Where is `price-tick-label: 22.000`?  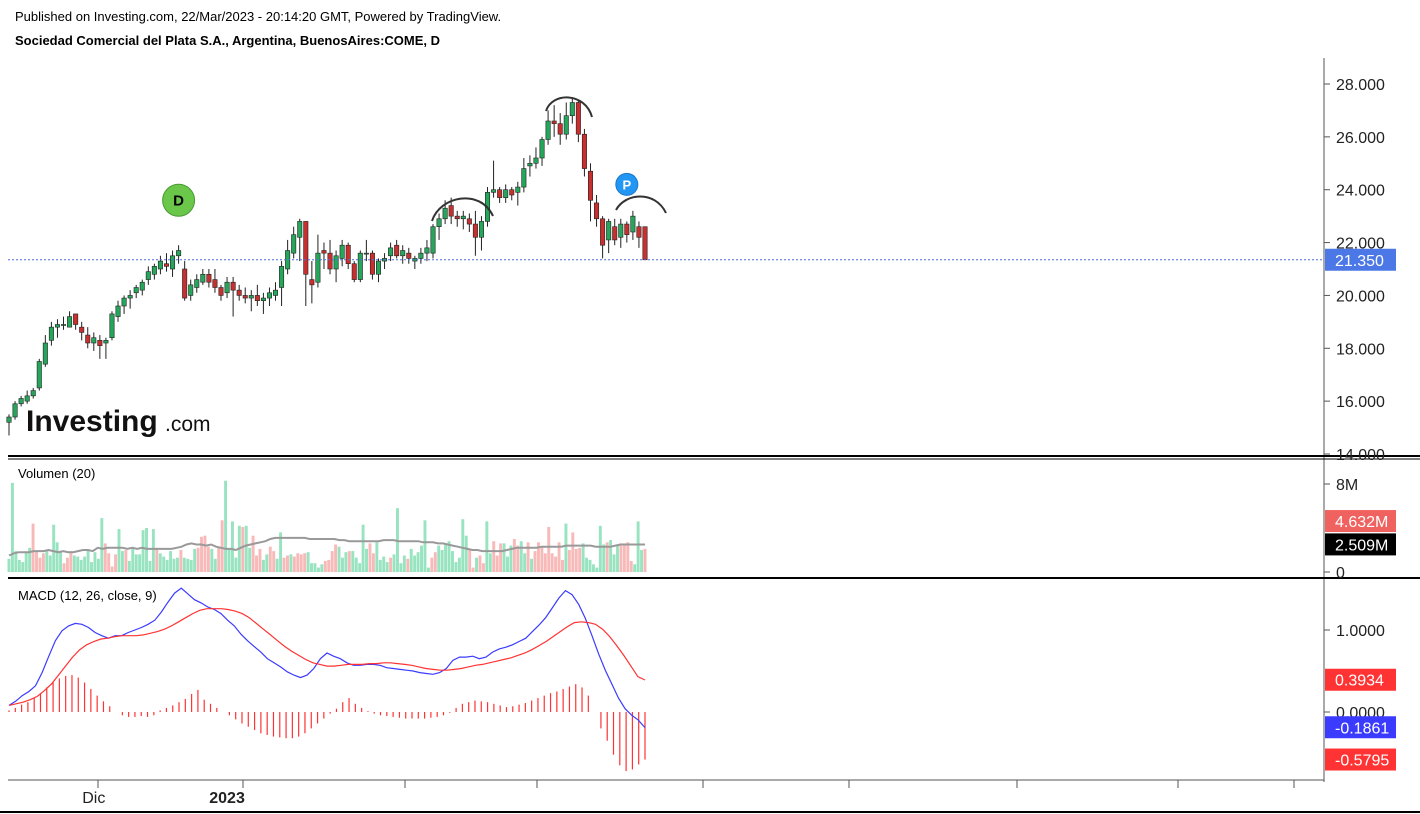
price-tick-label: 22.000 is located at coordinates (1360, 244).